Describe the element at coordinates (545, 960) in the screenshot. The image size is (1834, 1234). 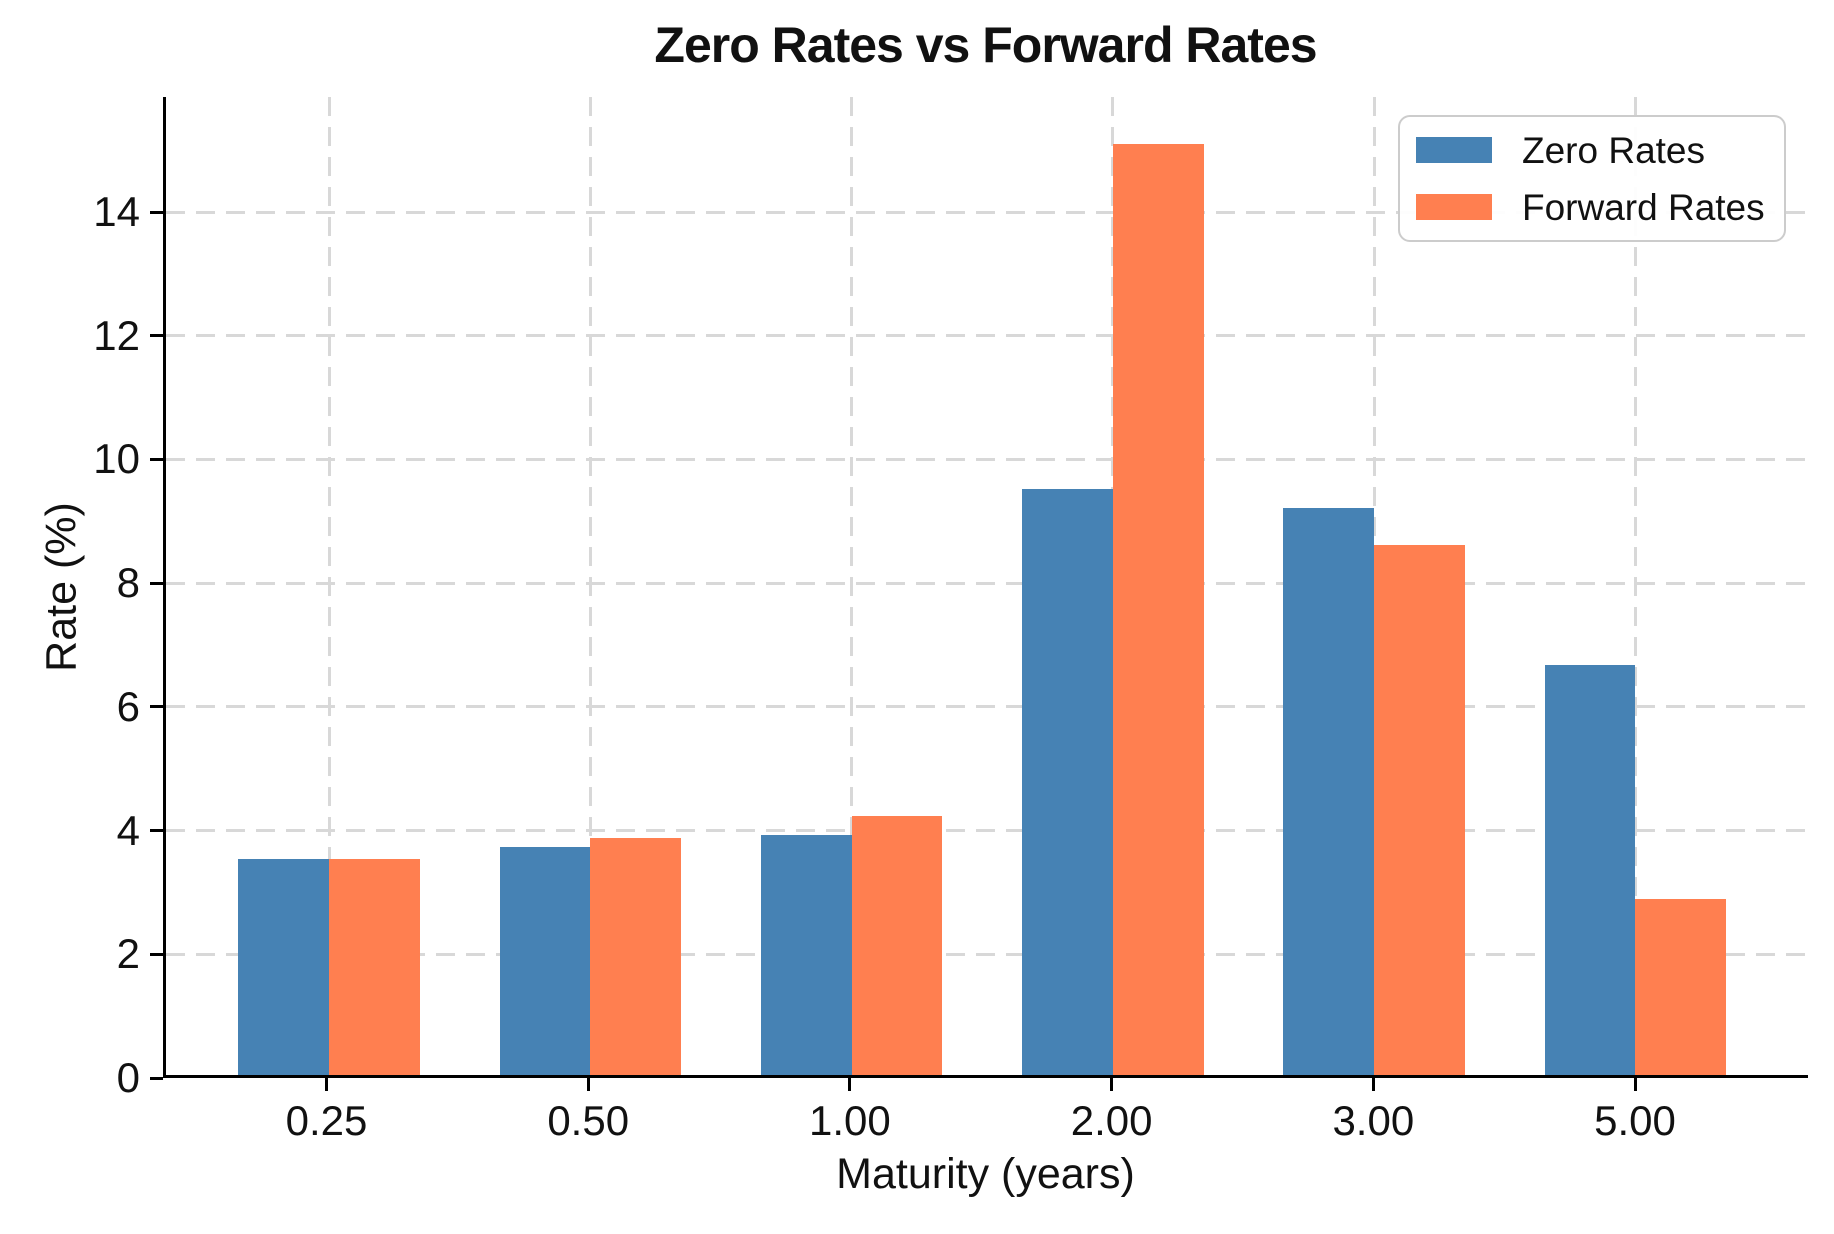
I see `bar-zero-rates-0.50` at that location.